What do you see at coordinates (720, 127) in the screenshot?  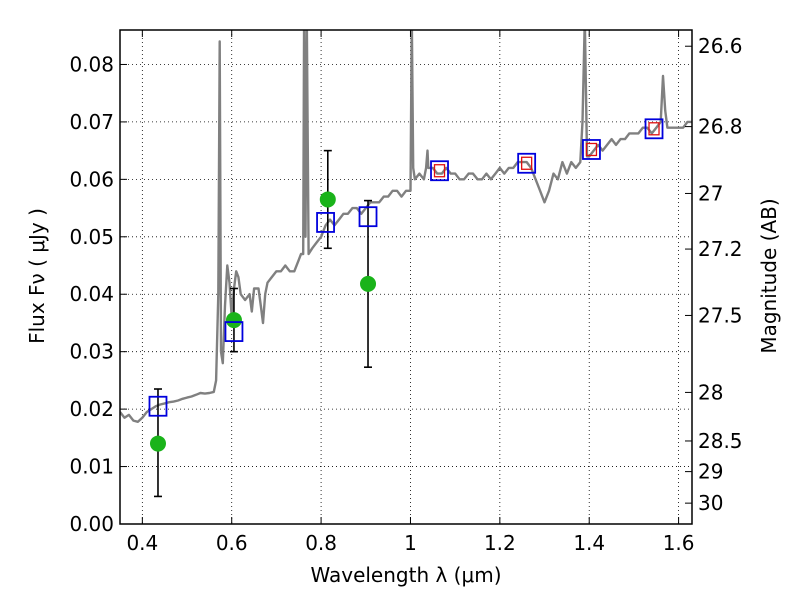 I see `right-tick-label: 26.8` at bounding box center [720, 127].